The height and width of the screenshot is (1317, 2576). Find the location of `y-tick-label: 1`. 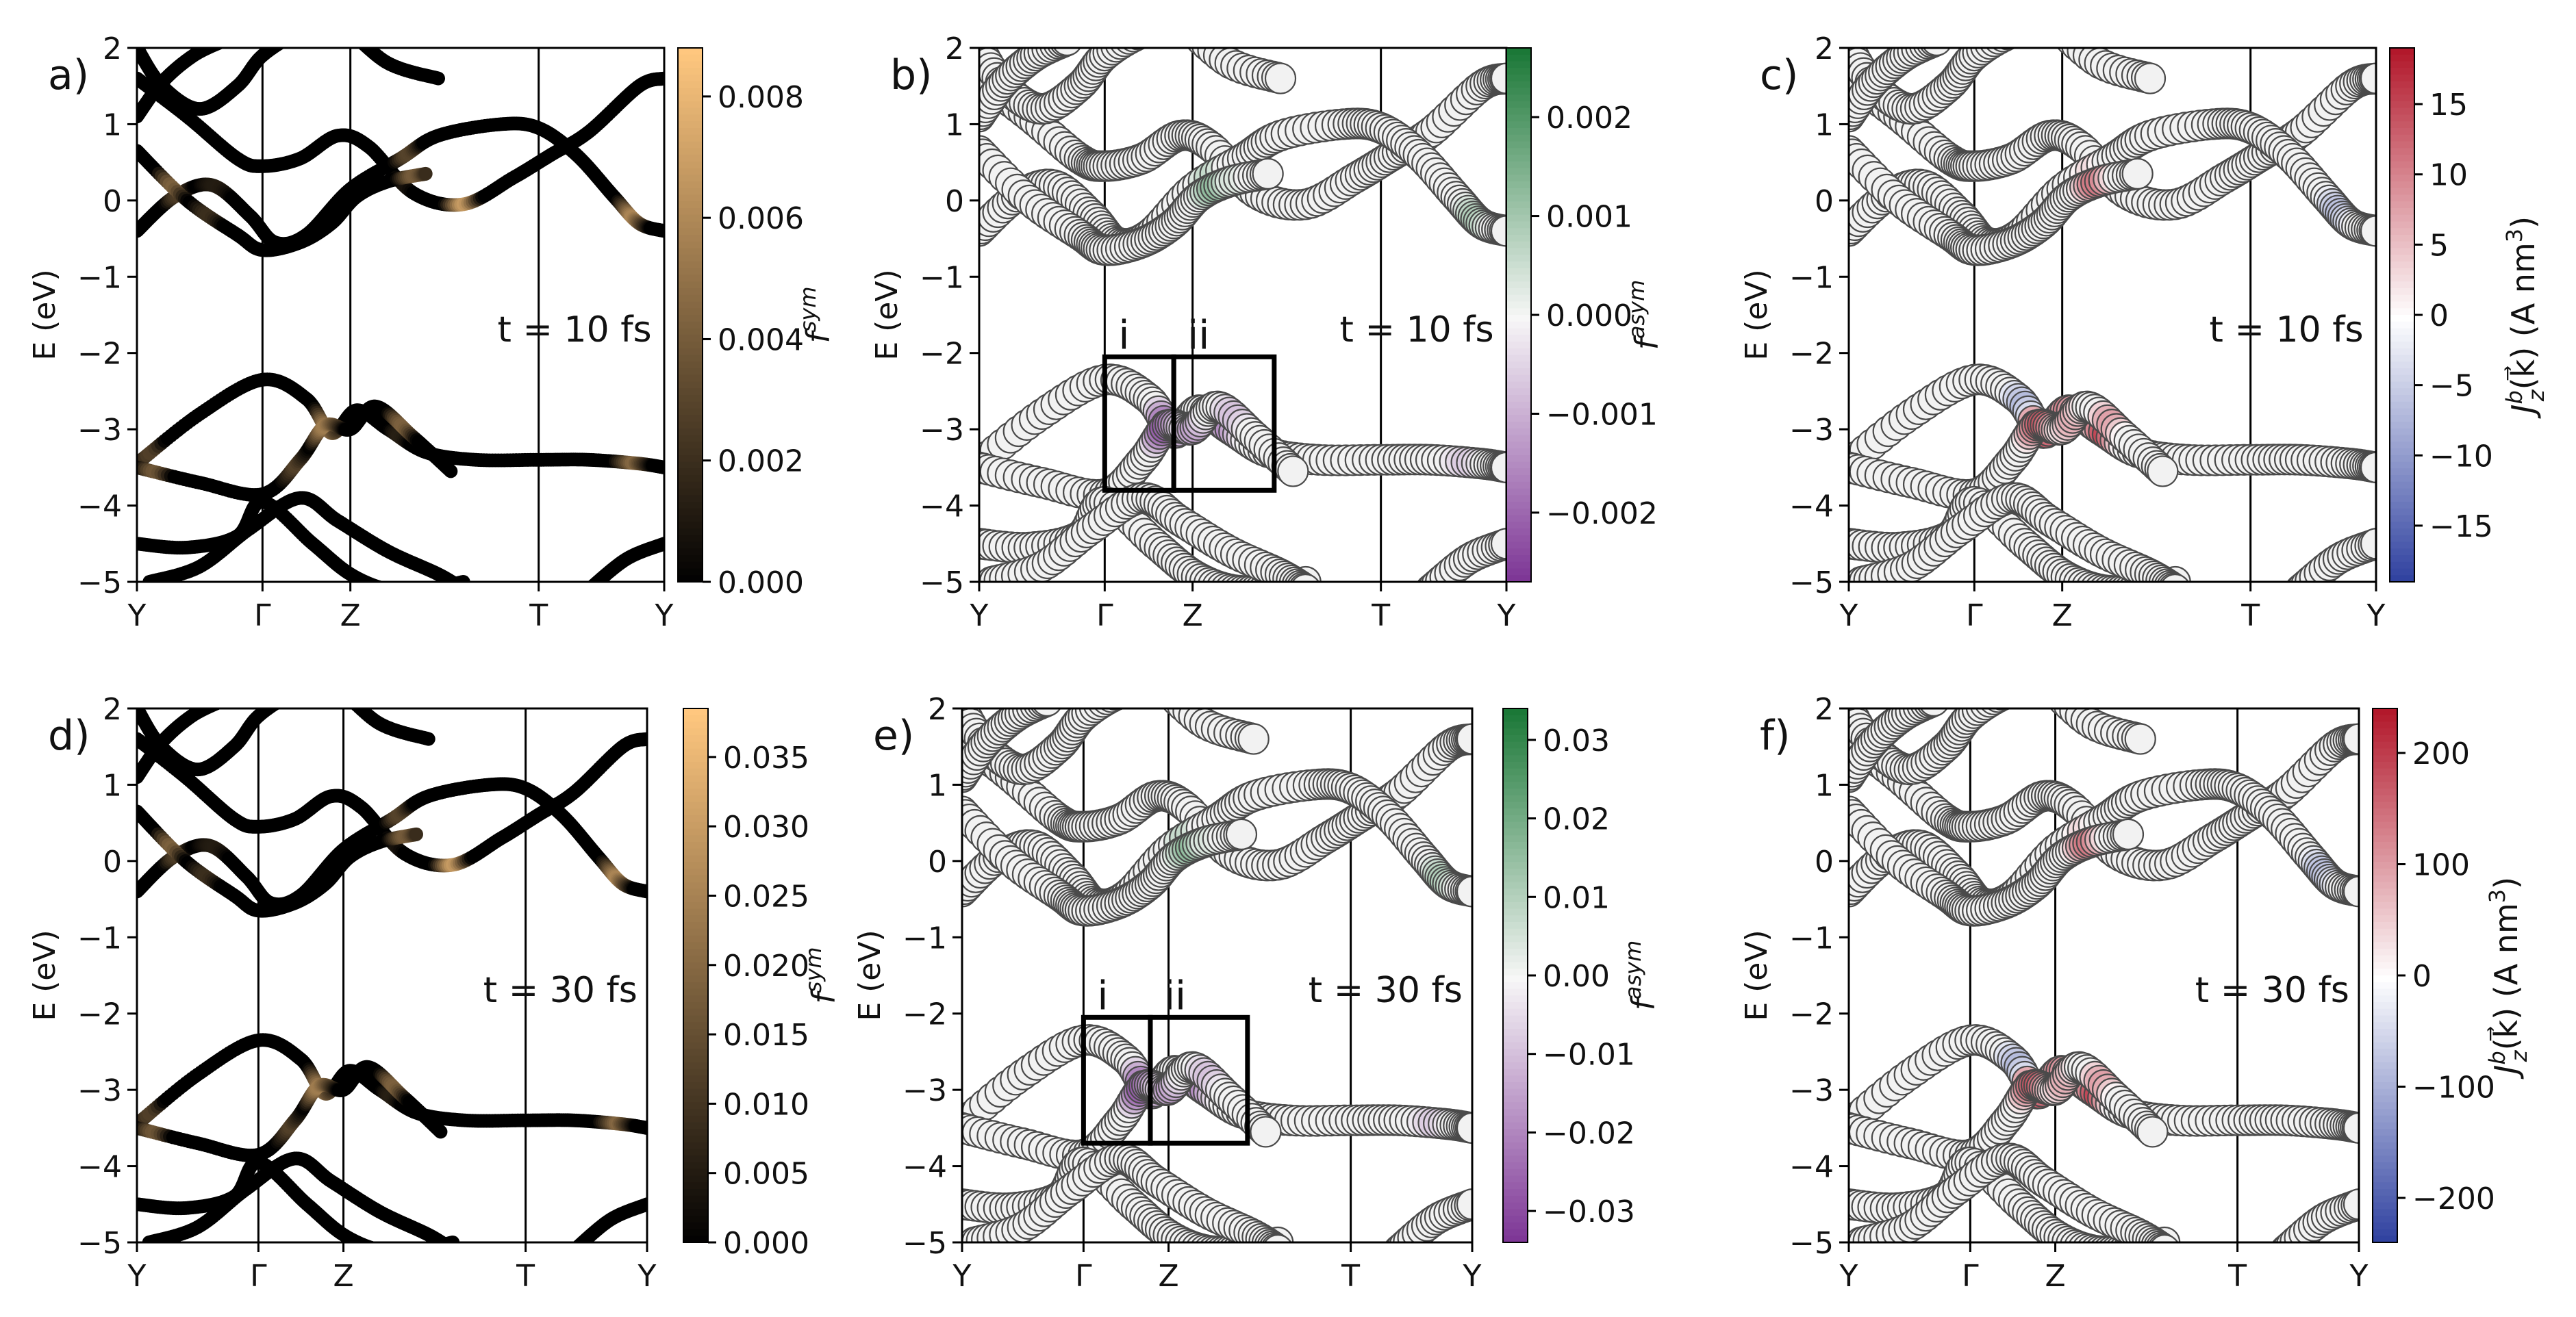

y-tick-label: 1 is located at coordinates (954, 124).